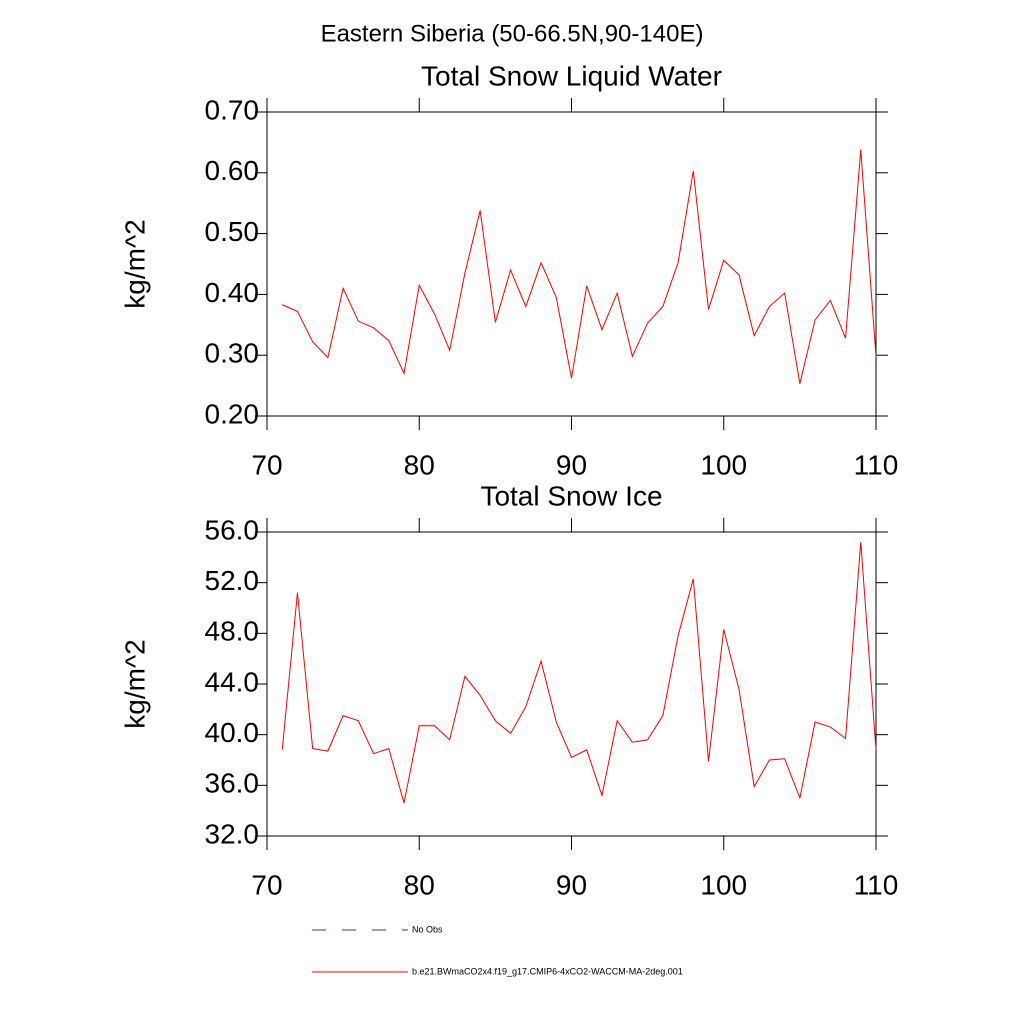 The height and width of the screenshot is (1029, 1024). I want to click on y-tick-label: 32.0, so click(232, 833).